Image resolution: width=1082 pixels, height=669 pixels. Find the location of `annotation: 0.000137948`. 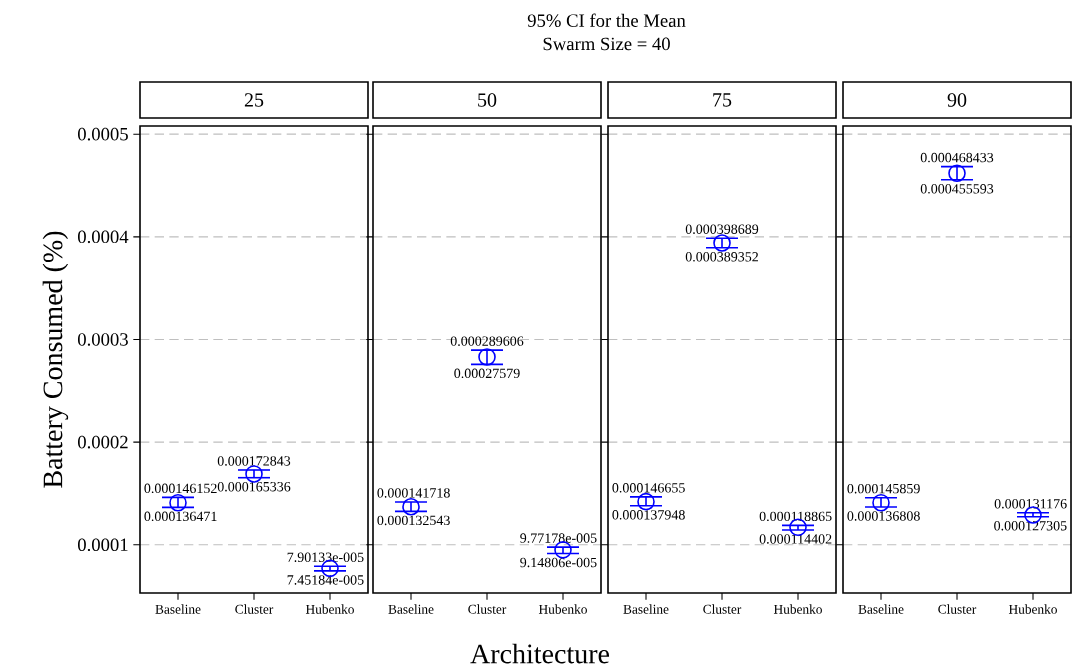

annotation: 0.000137948 is located at coordinates (648, 515).